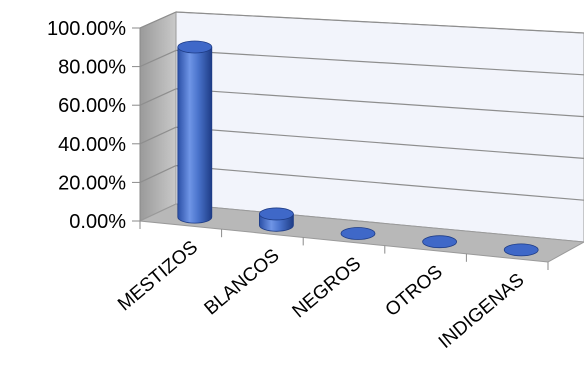 The height and width of the screenshot is (383, 584). What do you see at coordinates (414, 291) in the screenshot?
I see `x-tick-label: OTROS` at bounding box center [414, 291].